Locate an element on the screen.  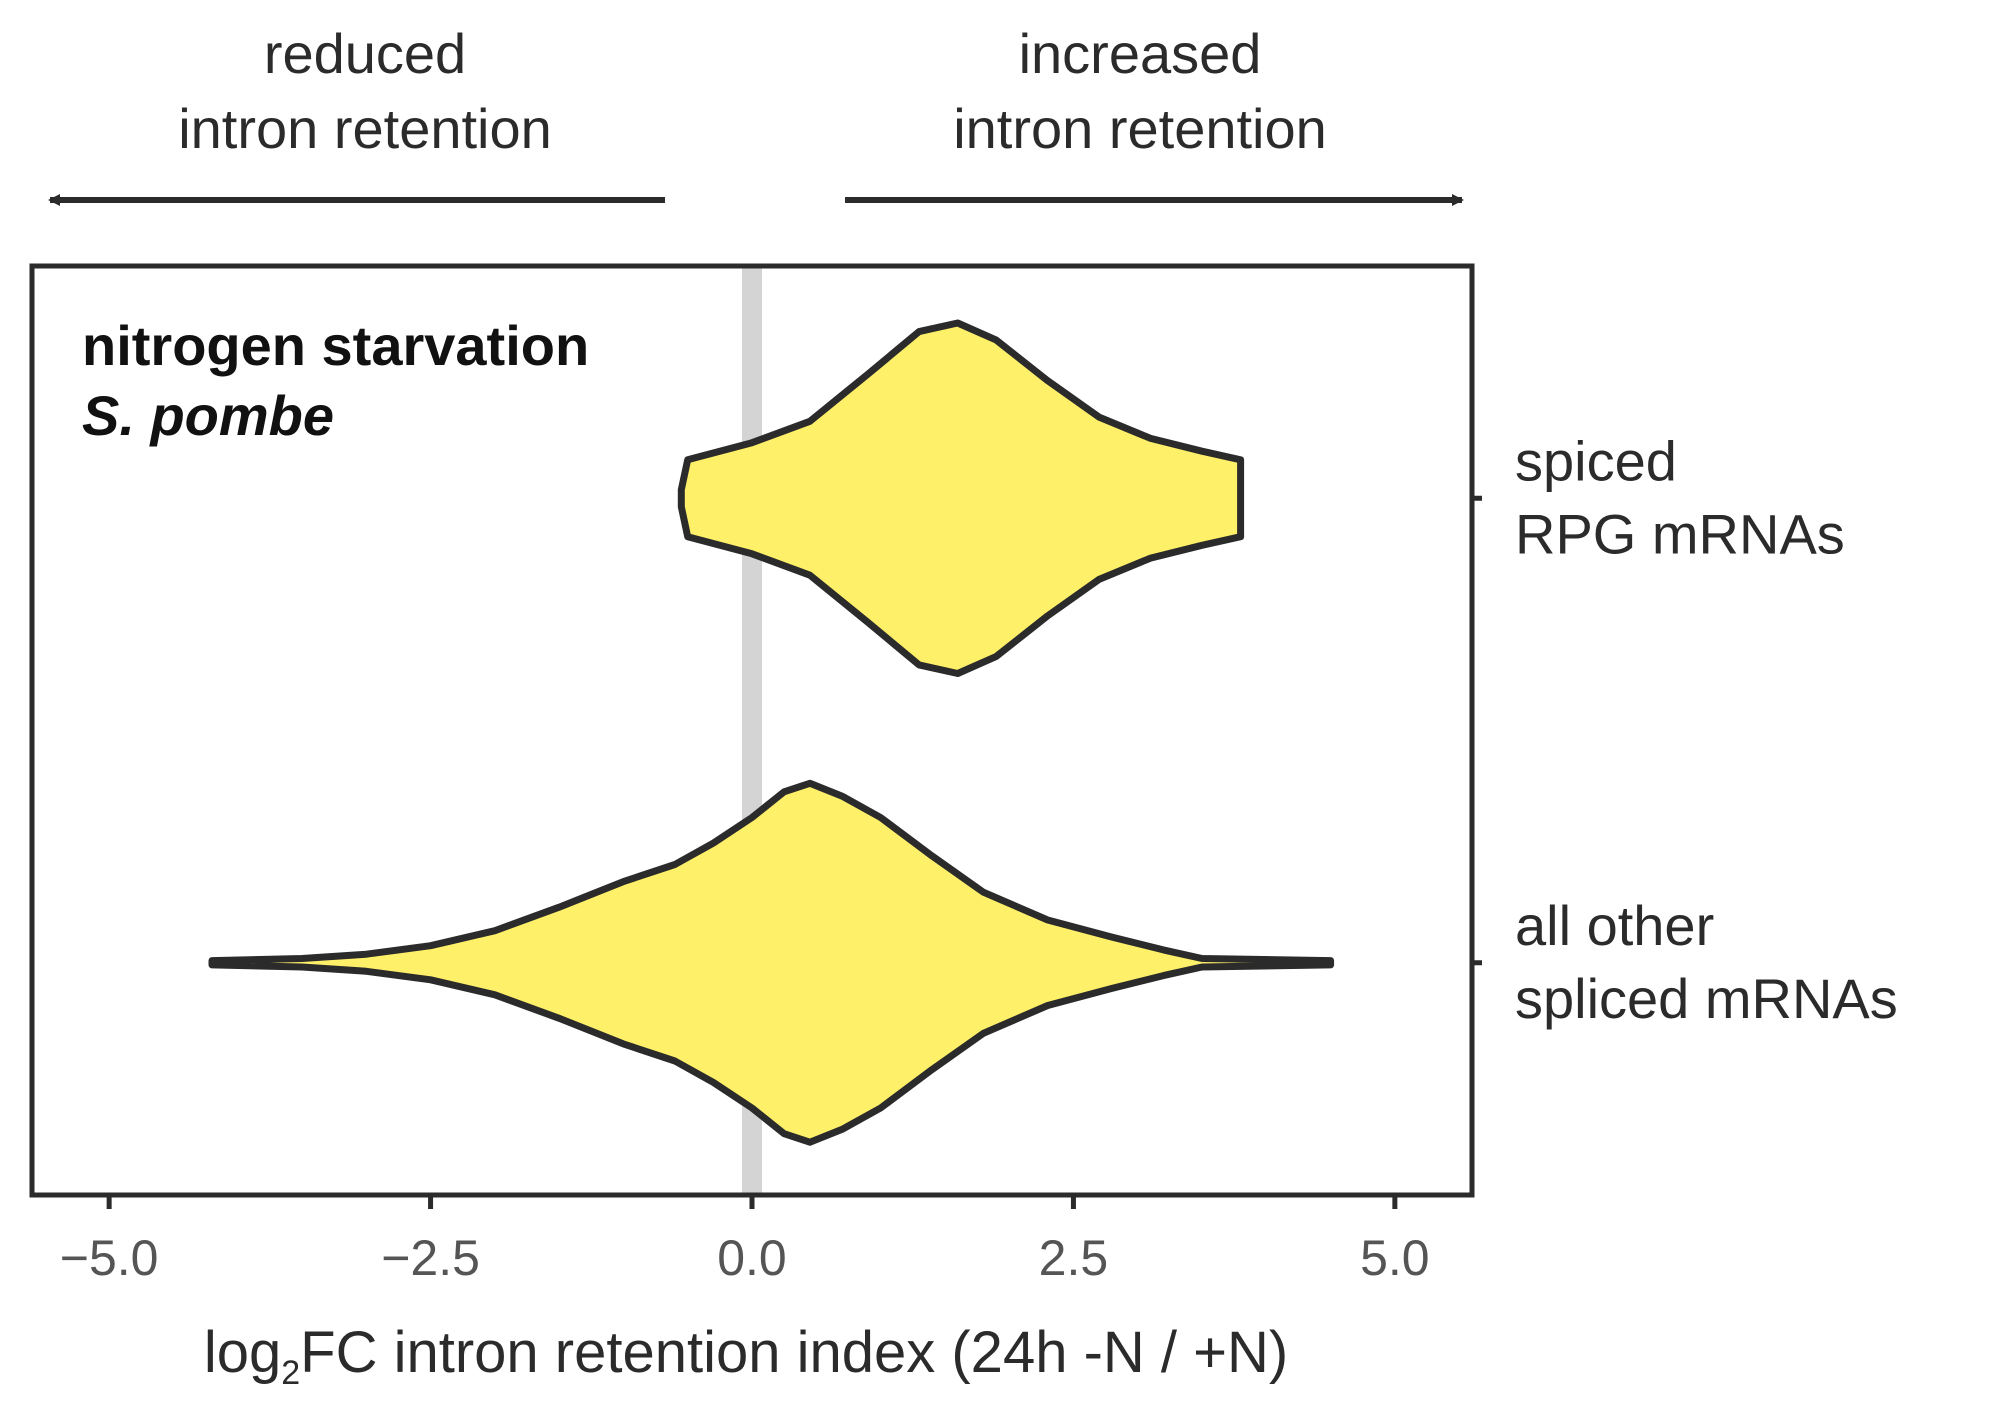
x-axis-label-prefix: log is located at coordinates (242, 1352).